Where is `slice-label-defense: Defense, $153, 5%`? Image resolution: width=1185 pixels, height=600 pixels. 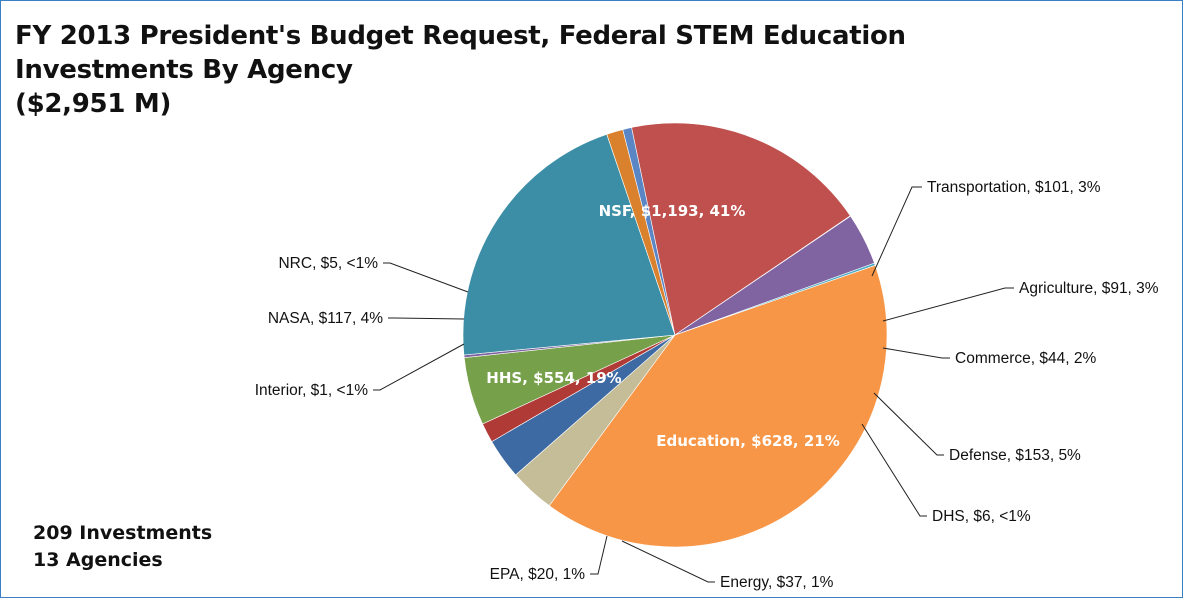
slice-label-defense: Defense, $153, 5% is located at coordinates (1015, 455).